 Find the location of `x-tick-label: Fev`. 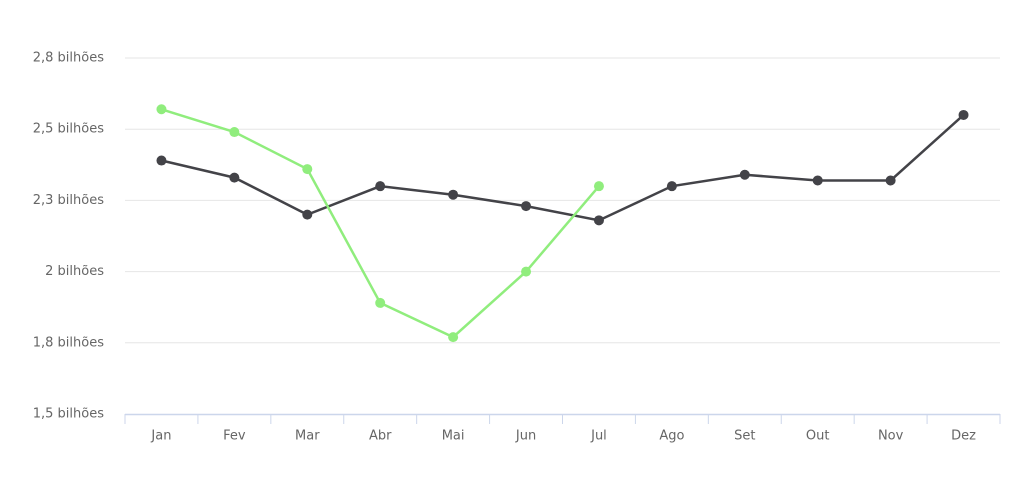

x-tick-label: Fev is located at coordinates (234, 436).